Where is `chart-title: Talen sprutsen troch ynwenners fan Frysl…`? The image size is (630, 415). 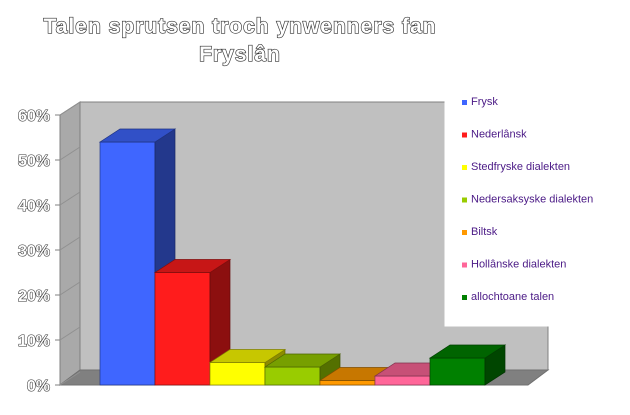
chart-title: Talen sprutsen troch ynwenners fan Frysl… is located at coordinates (239, 40).